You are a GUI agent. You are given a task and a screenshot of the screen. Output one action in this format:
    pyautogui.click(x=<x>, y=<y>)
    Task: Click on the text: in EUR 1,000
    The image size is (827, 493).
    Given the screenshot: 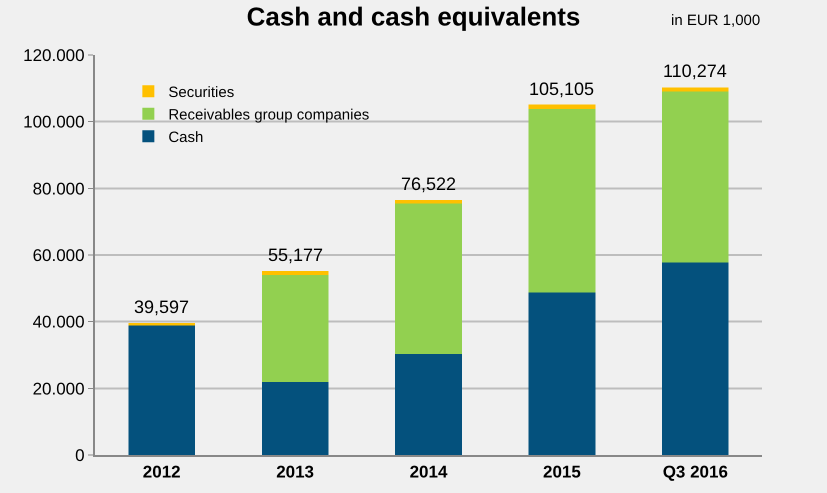 What is the action you would take?
    pyautogui.click(x=715, y=20)
    